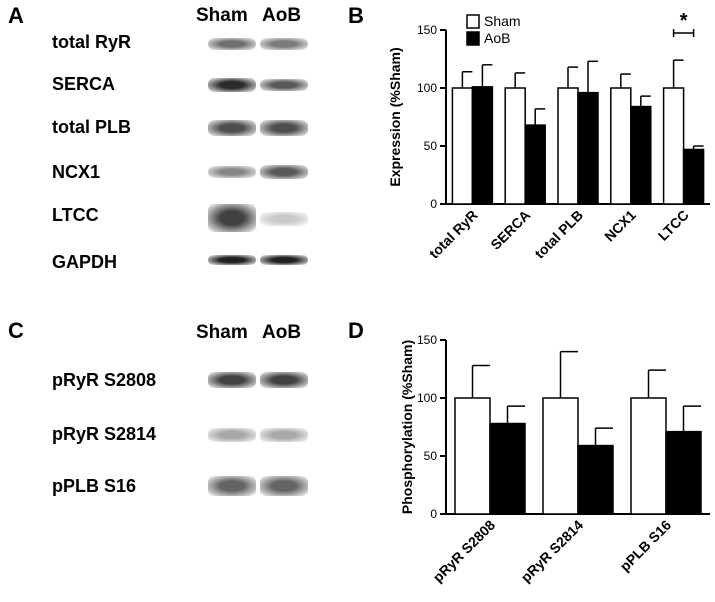 The image size is (715, 602). Describe the element at coordinates (473, 21) in the screenshot. I see `legend-swatch-sham` at that location.